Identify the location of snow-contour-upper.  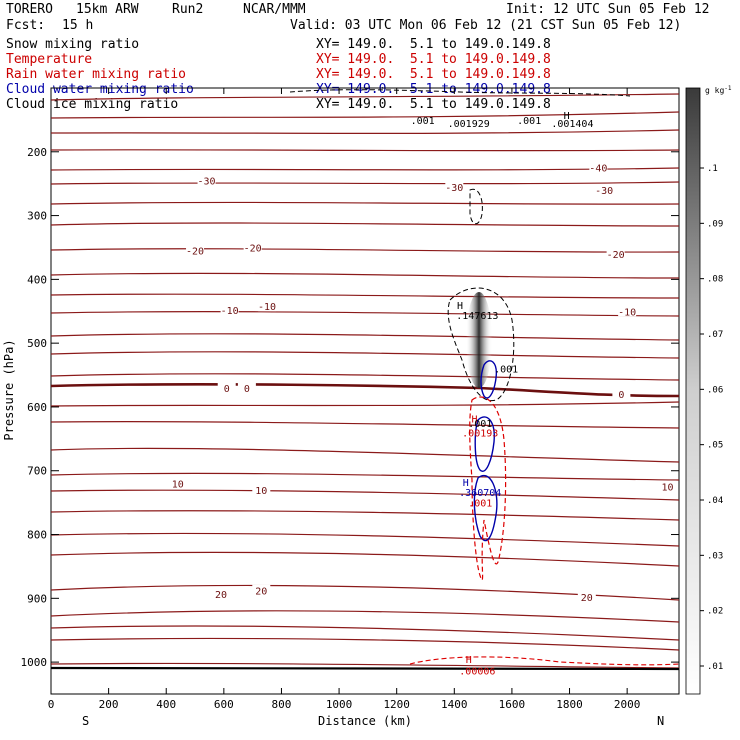
(476, 206).